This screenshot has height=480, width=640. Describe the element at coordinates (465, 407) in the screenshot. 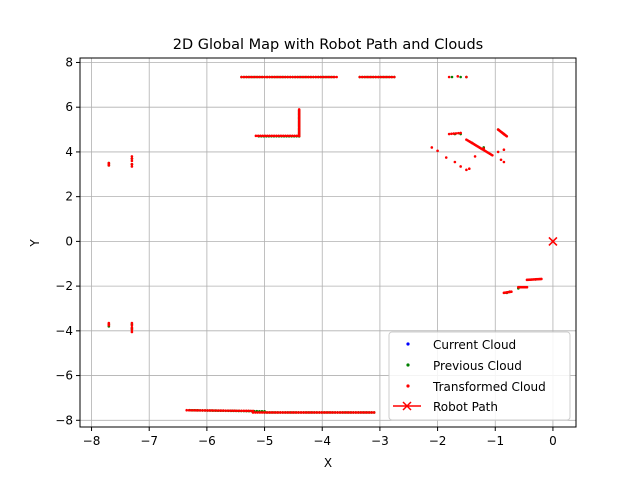

I see `legend-label-robot-path: Robot Path` at that location.